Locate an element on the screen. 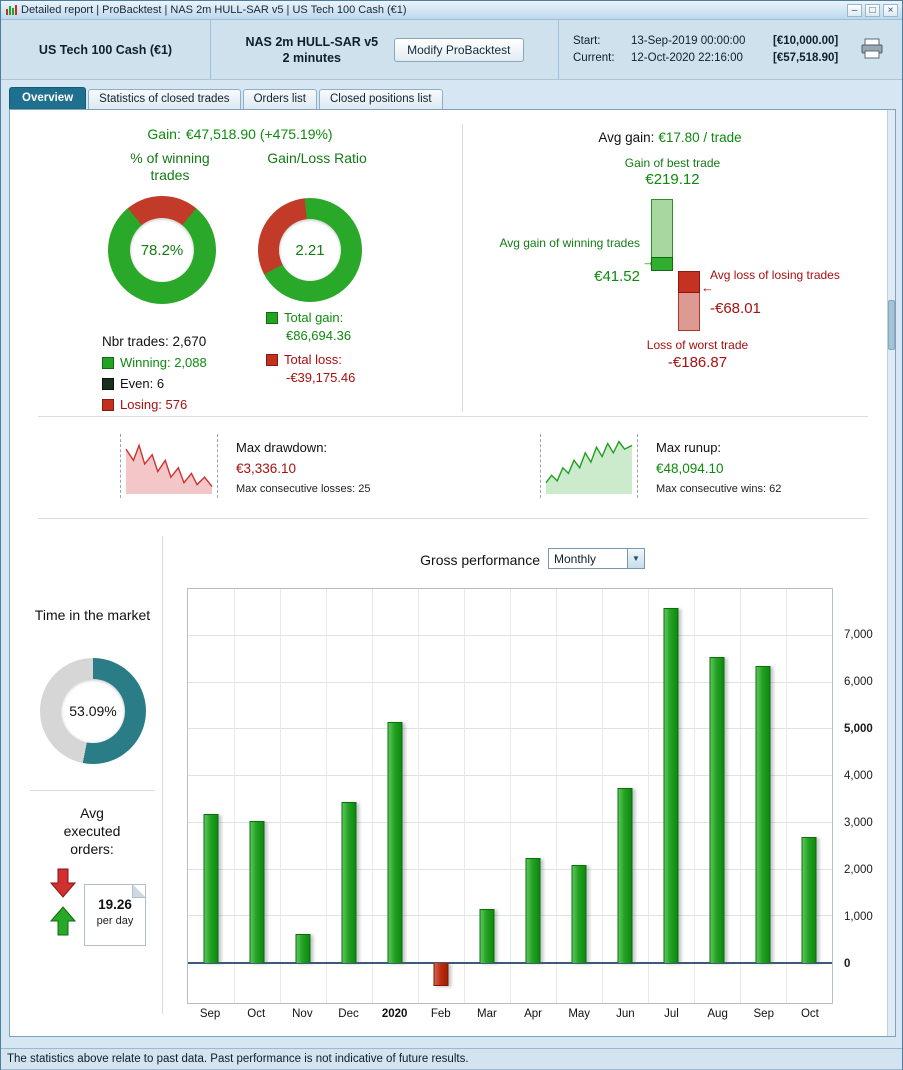 This screenshot has width=903, height=1070. minimize-button: – is located at coordinates (854, 10).